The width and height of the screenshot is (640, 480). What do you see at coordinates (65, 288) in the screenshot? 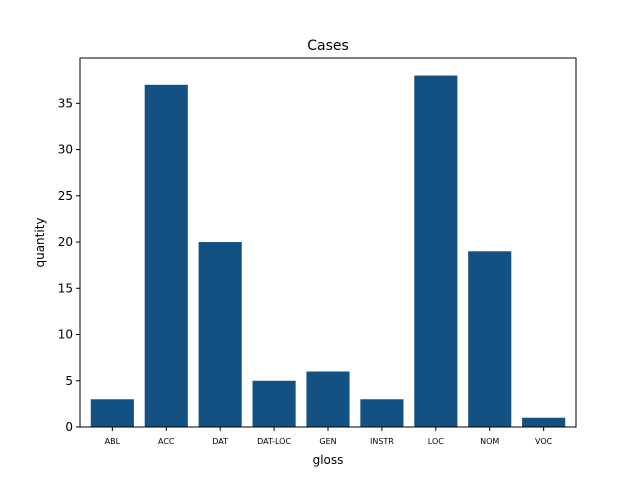
I see `y-tick-label: 15` at bounding box center [65, 288].